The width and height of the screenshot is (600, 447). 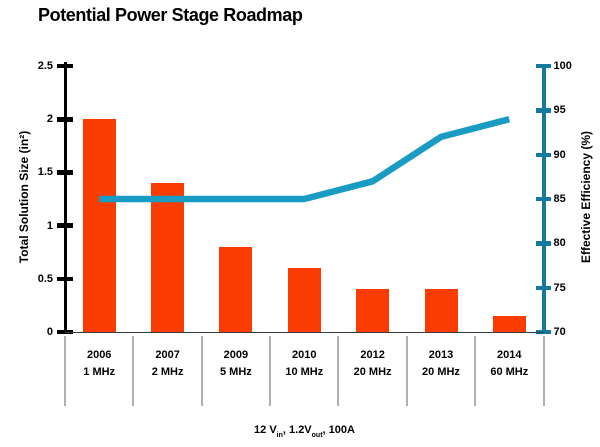 I want to click on bar-2012, so click(x=373, y=310).